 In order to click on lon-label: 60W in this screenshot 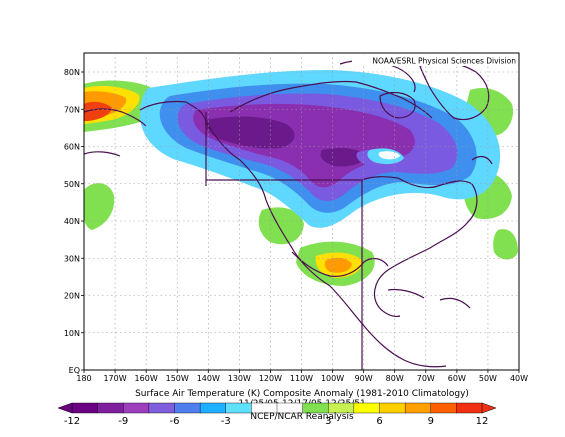, I will do `click(457, 378)`.